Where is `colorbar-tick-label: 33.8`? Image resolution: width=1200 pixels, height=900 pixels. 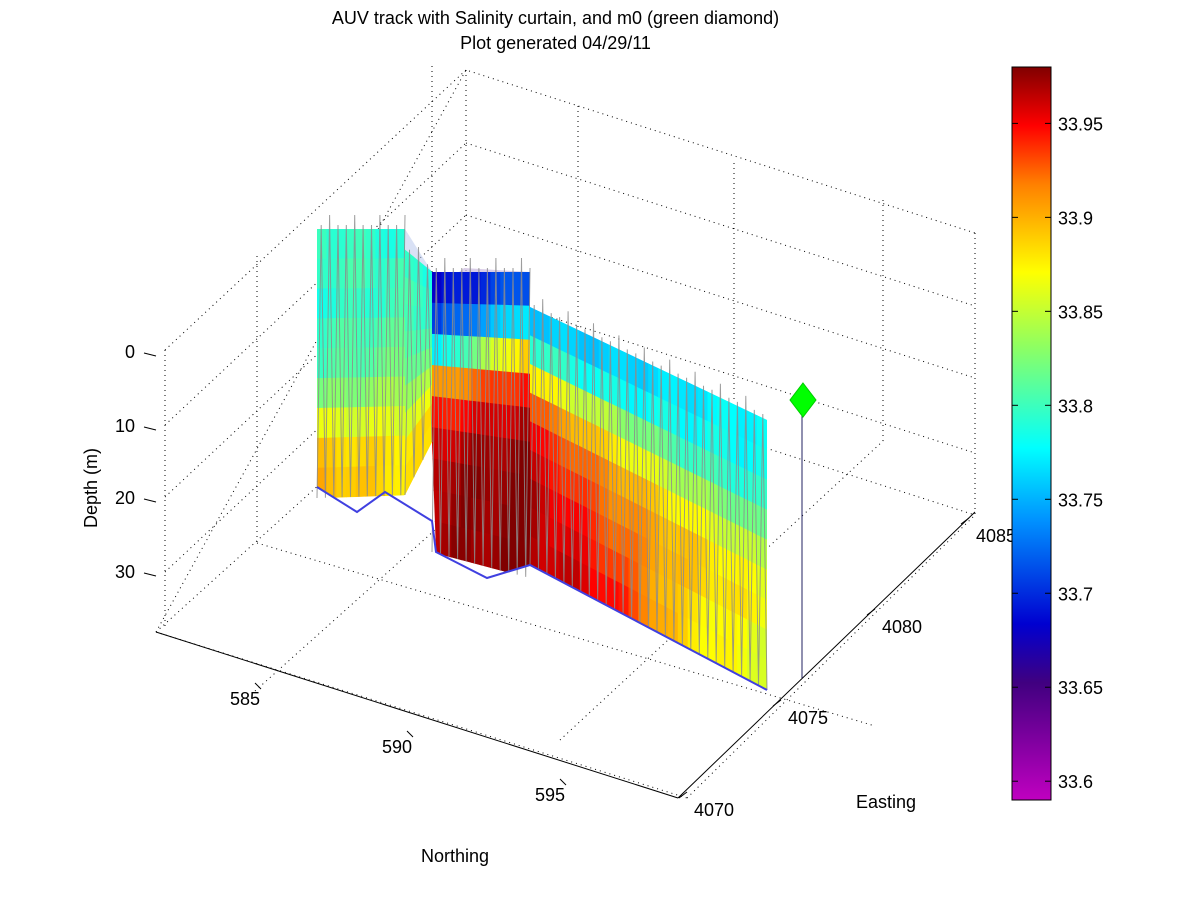
colorbar-tick-label: 33.8 is located at coordinates (1075, 406).